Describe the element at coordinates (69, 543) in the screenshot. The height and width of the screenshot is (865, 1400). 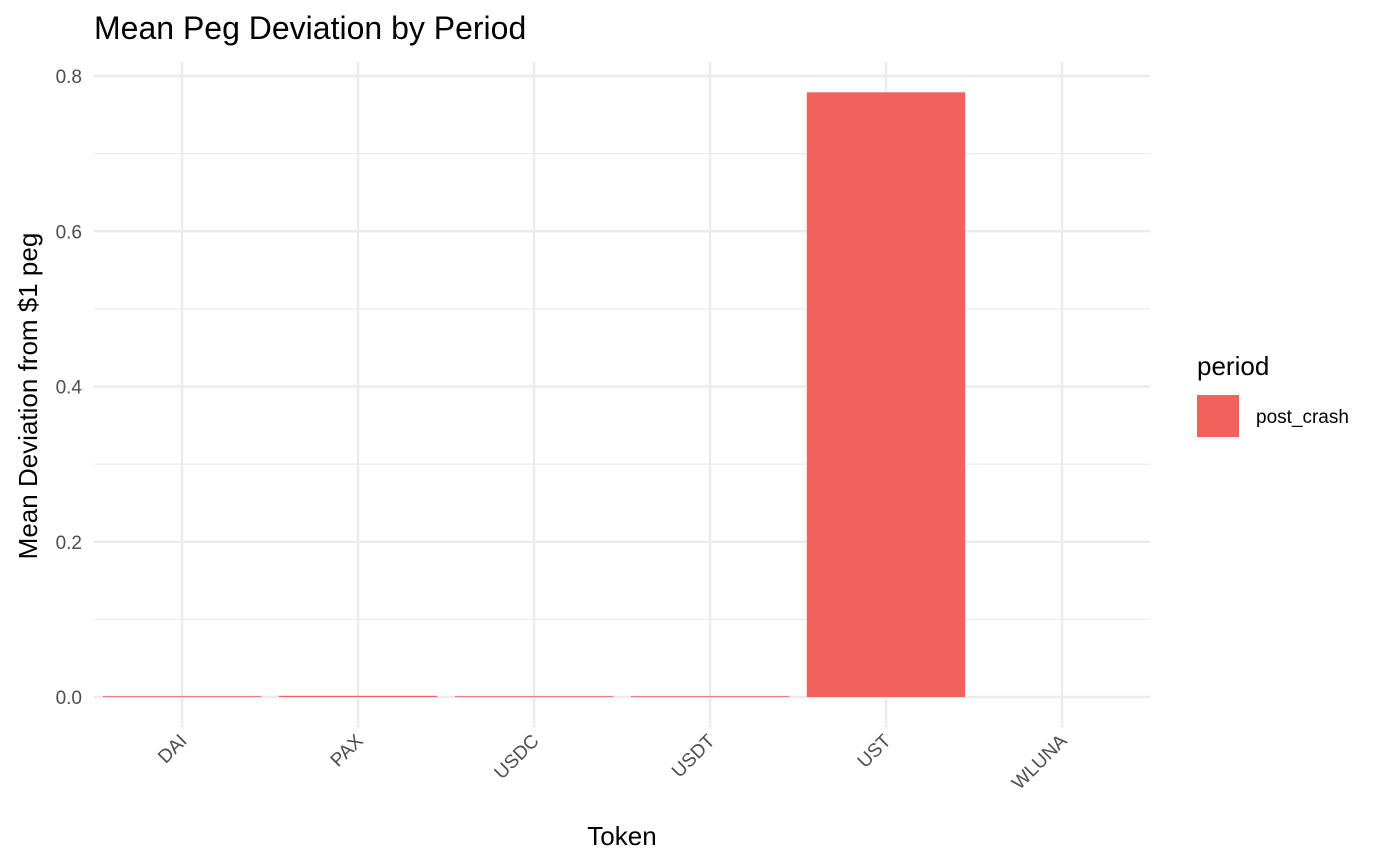
I see `y-tick-label: 0.2` at that location.